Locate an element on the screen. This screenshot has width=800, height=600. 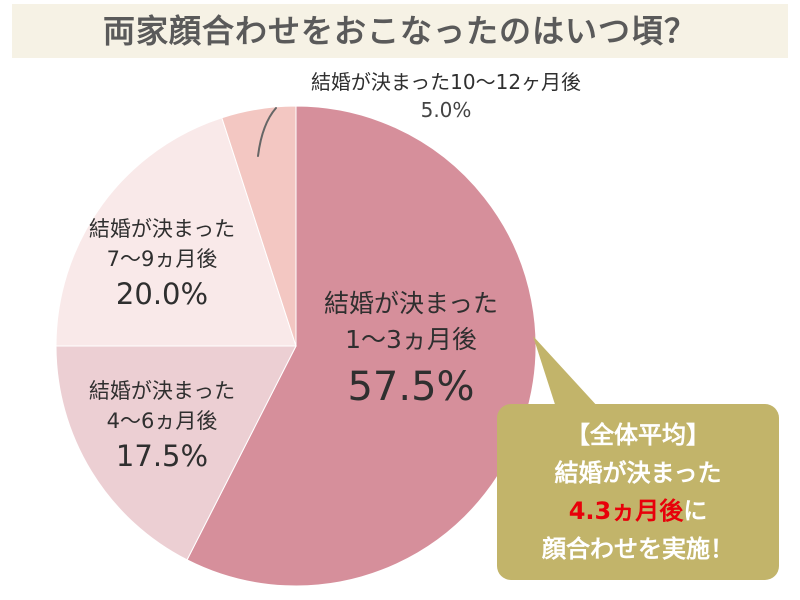
callout-line2: 結婚が決まった is located at coordinates (638, 473).